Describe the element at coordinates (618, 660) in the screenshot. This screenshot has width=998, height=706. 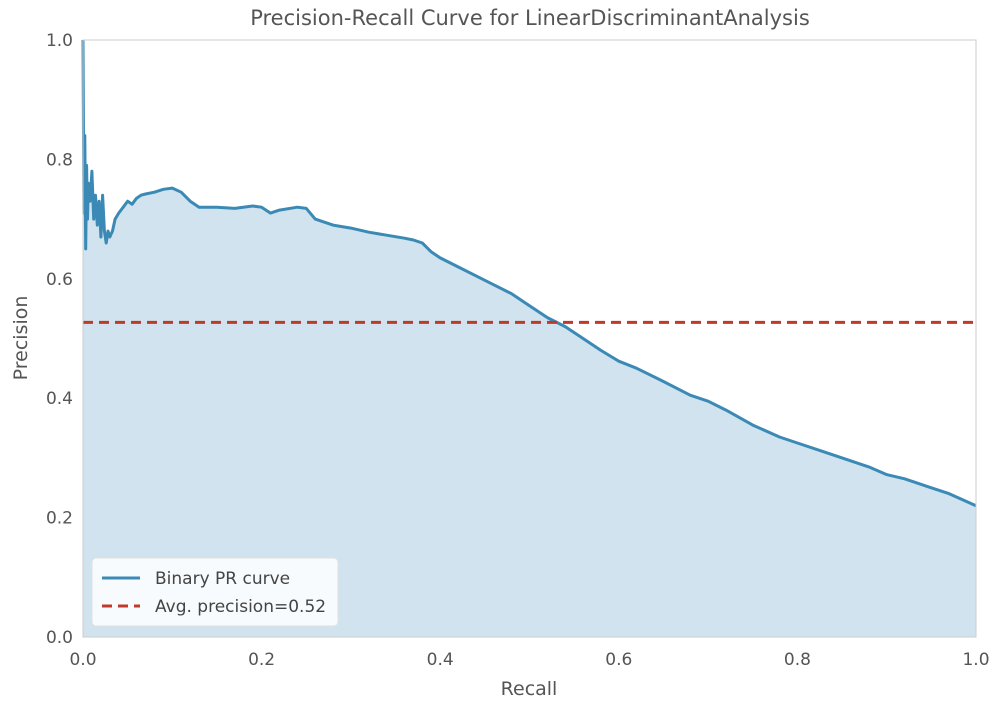
I see `x-tick-label: 0.6` at that location.